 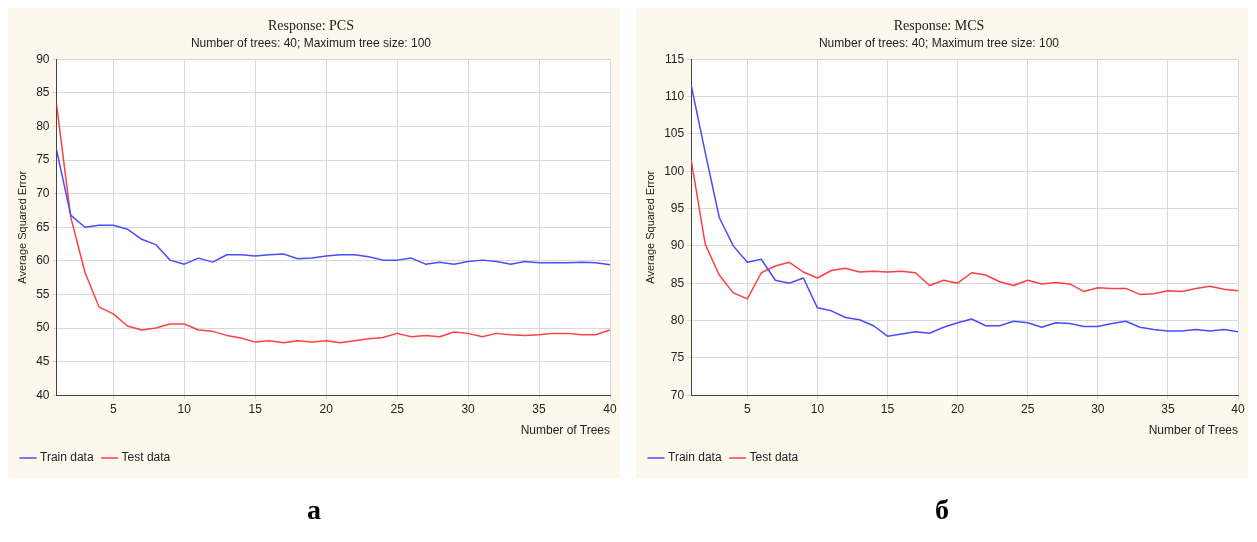 What do you see at coordinates (43, 260) in the screenshot?
I see `y-tick-label: 60` at bounding box center [43, 260].